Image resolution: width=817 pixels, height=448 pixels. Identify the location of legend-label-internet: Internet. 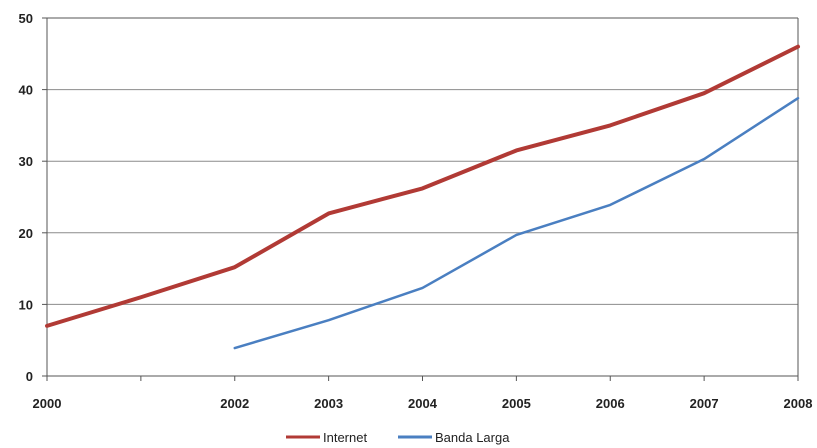
(345, 437).